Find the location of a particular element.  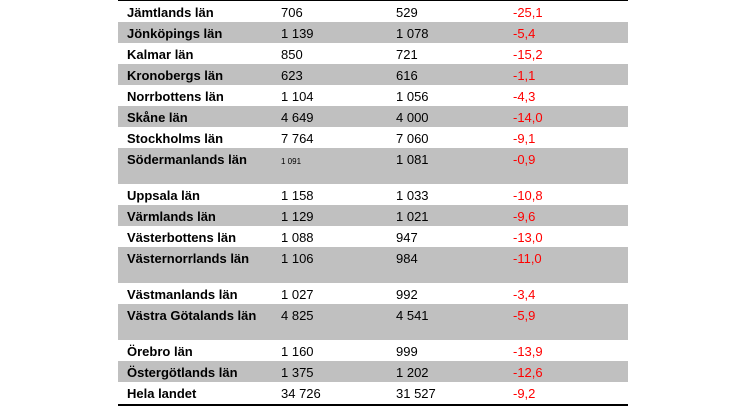

table-row: Norrbottens län 1 104 1 056 -4,3 is located at coordinates (373, 95).